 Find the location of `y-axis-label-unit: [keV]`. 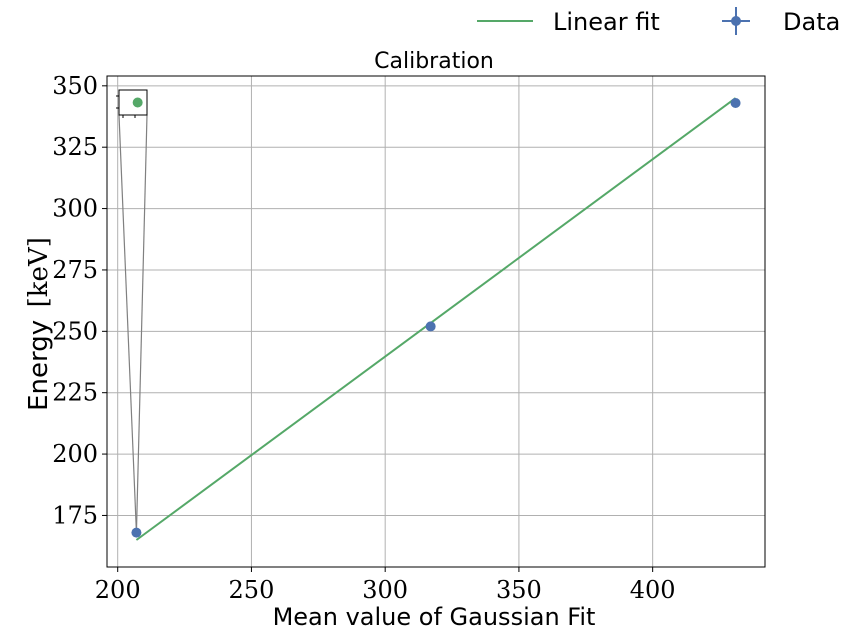

y-axis-label-unit: [keV] is located at coordinates (39, 272).